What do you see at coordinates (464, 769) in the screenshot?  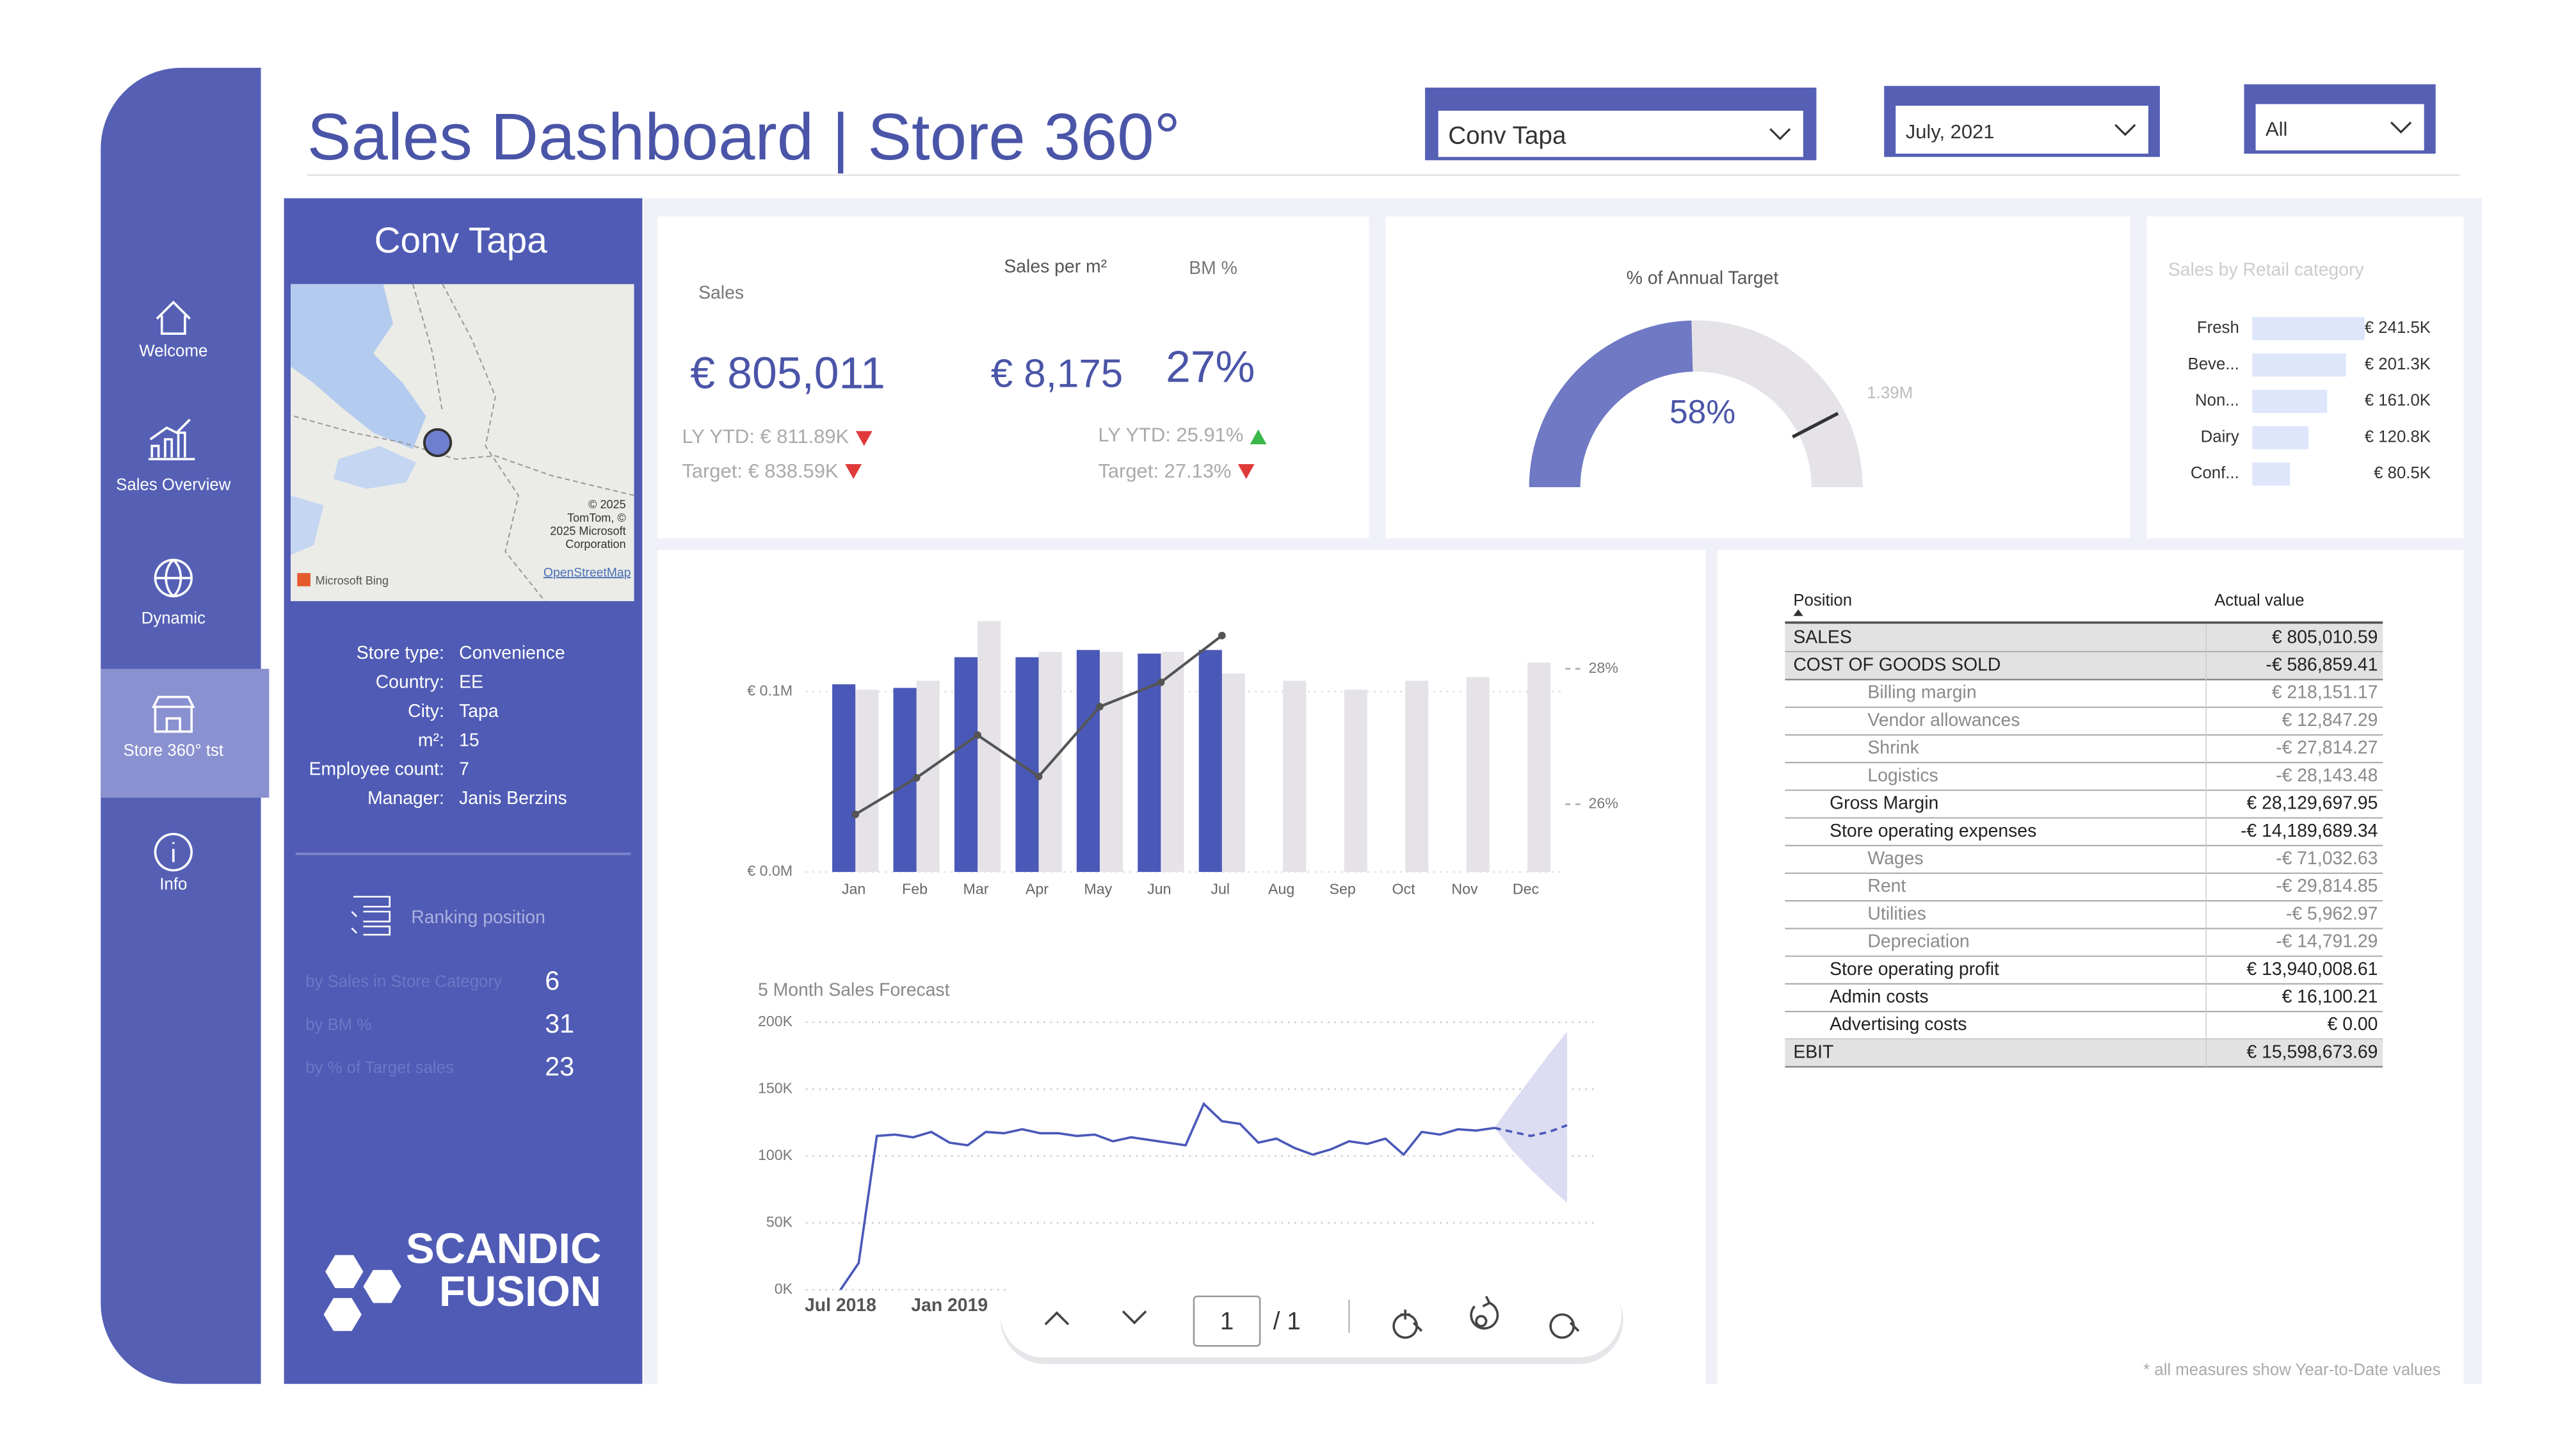 I see `detail-value: 7` at bounding box center [464, 769].